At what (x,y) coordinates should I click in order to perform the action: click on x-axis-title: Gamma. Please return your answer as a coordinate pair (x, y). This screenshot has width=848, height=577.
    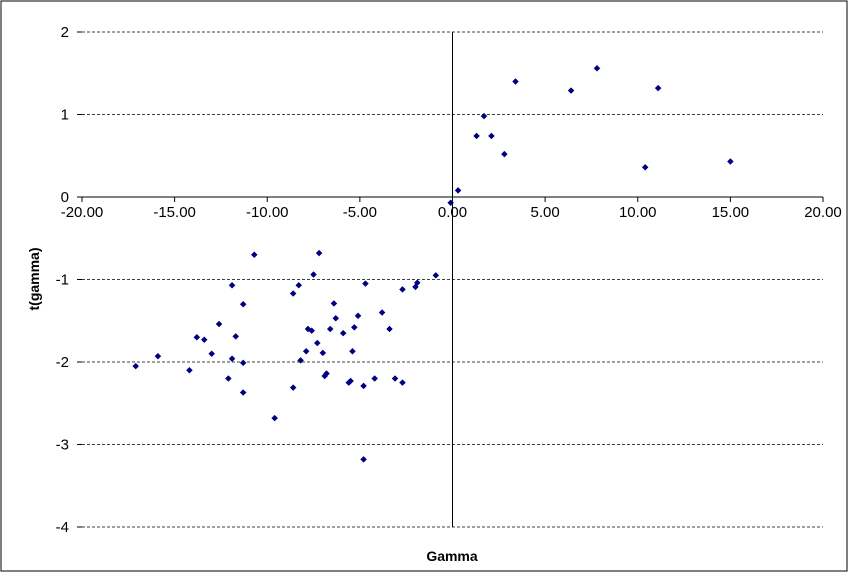
    Looking at the image, I should click on (452, 556).